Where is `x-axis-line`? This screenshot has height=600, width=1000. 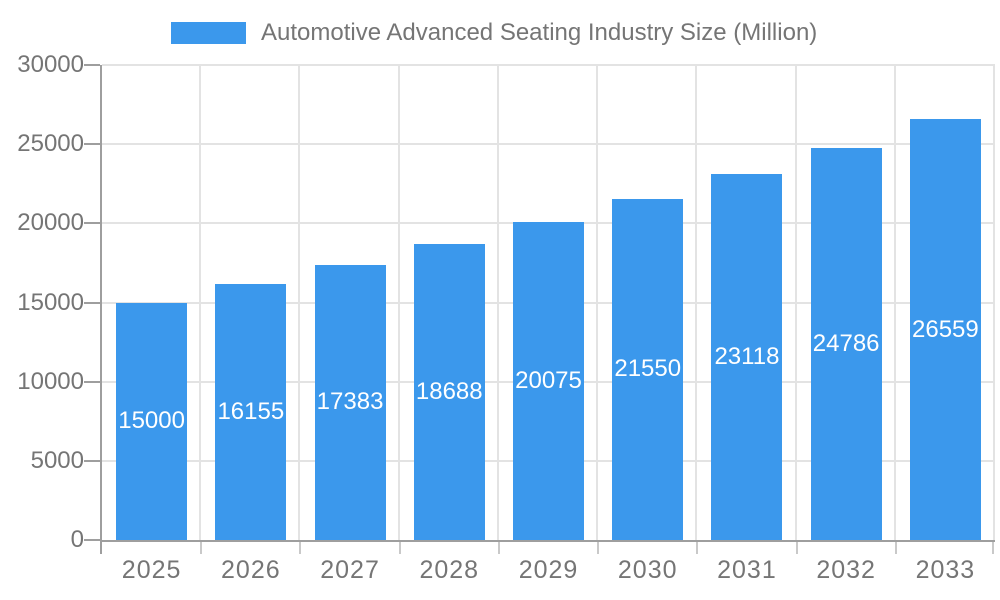 x-axis-line is located at coordinates (547, 541).